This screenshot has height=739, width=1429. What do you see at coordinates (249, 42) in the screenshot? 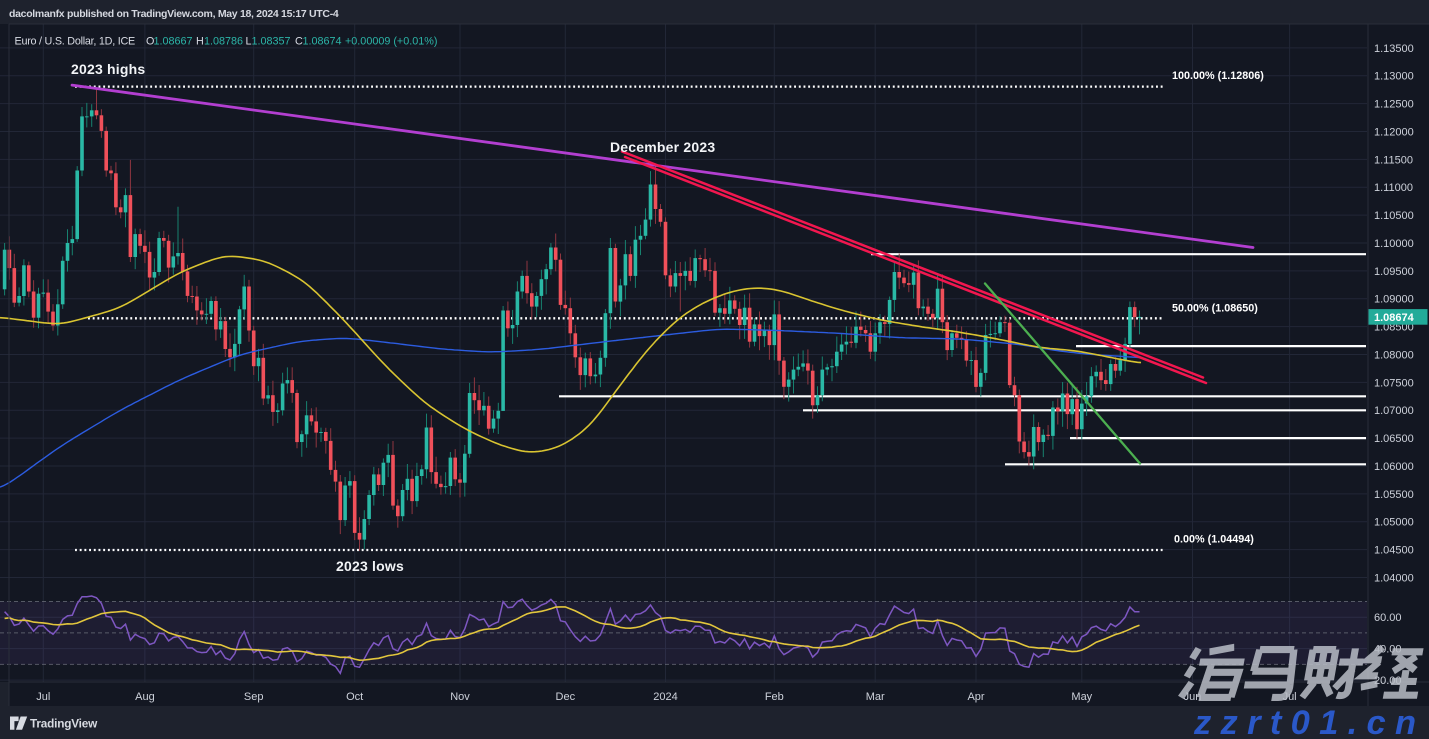
I see `svg-text: L` at bounding box center [249, 42].